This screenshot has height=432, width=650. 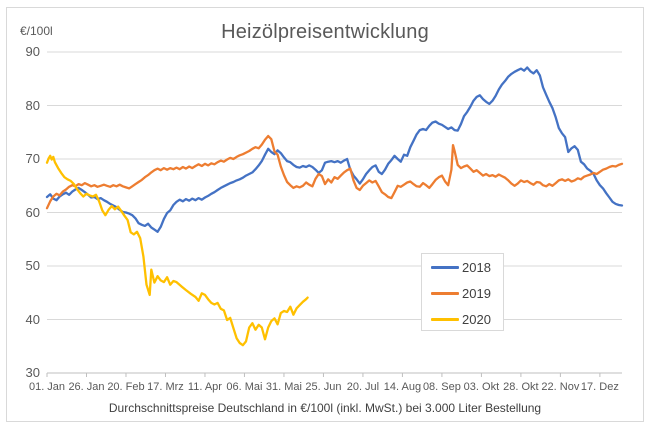 I want to click on x-tick-label-1: 01. Jan, so click(x=47, y=387).